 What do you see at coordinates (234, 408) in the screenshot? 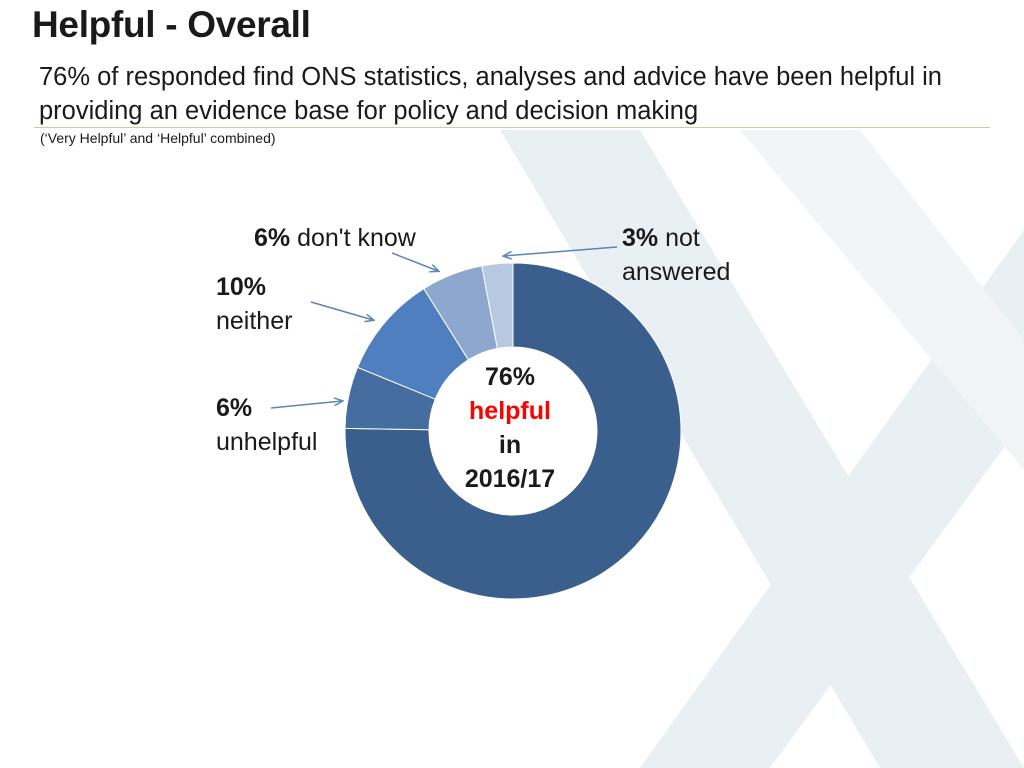
I see `label-unhelpful-pct: 6%` at bounding box center [234, 408].